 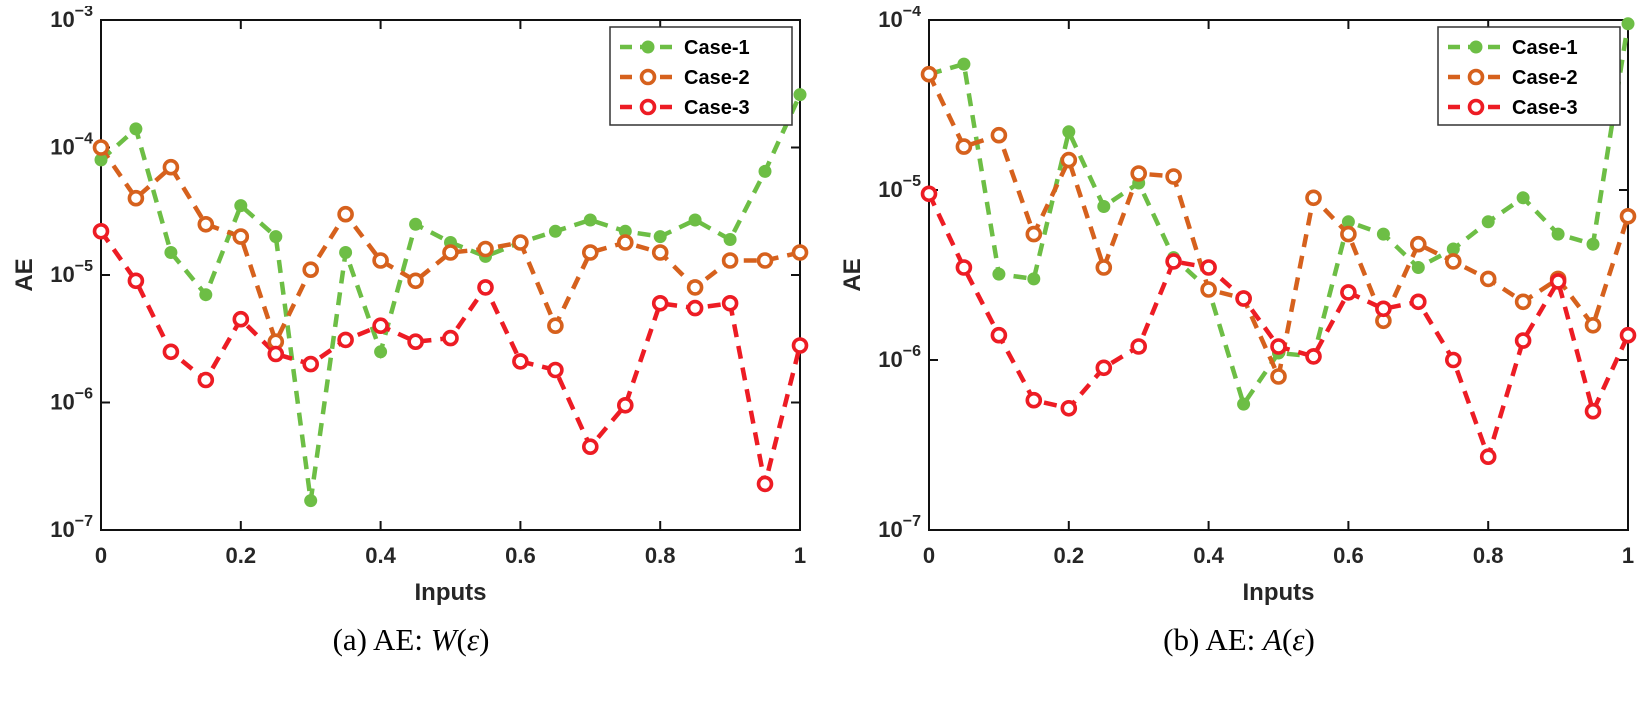 I want to click on caption-b-symbol: A, so click(x=1272, y=639).